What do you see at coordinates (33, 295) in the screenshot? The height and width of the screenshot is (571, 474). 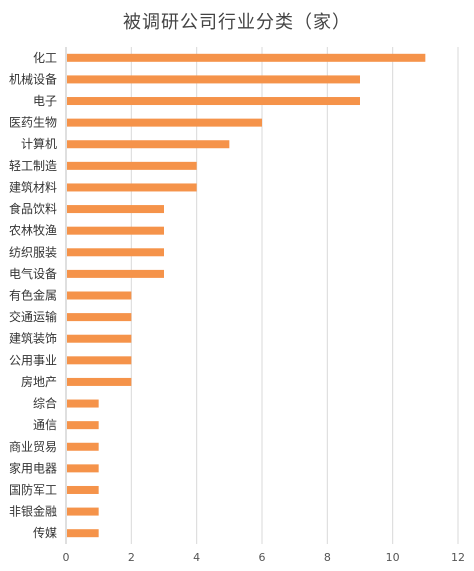 I see `category-label: 有色金属` at bounding box center [33, 295].